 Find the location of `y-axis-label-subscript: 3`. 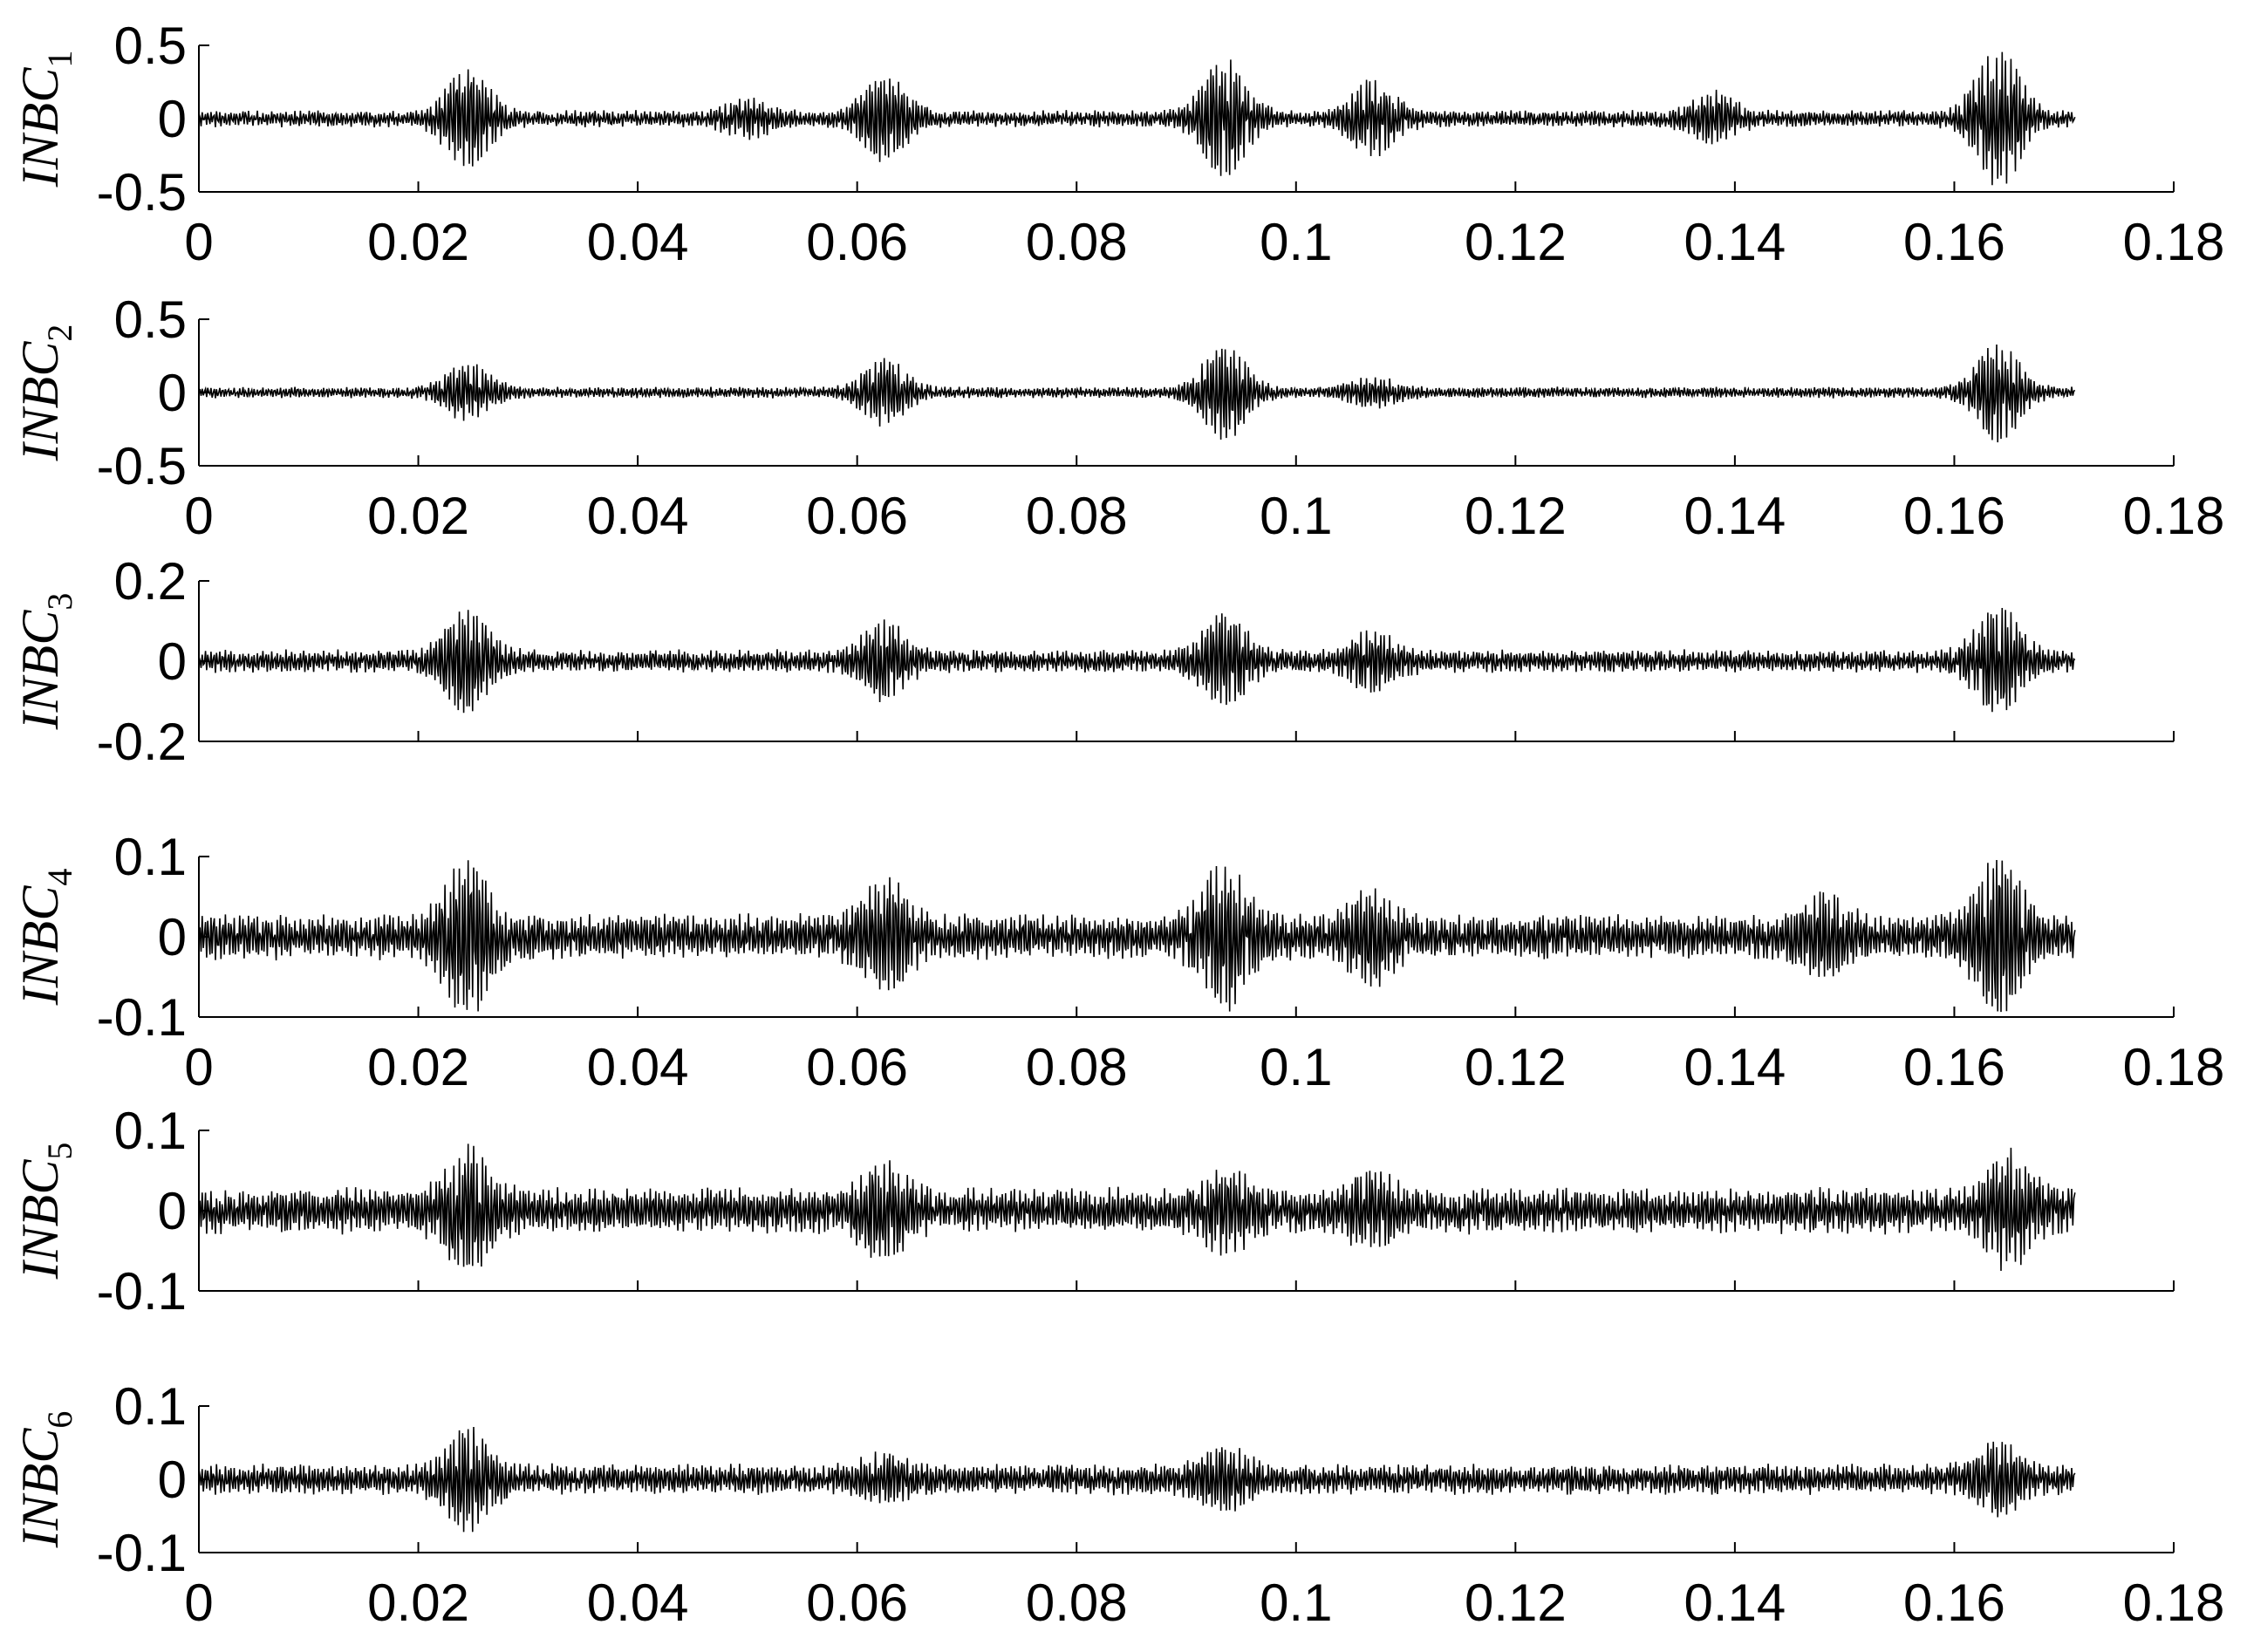

y-axis-label-subscript: 3 is located at coordinates (59, 602).